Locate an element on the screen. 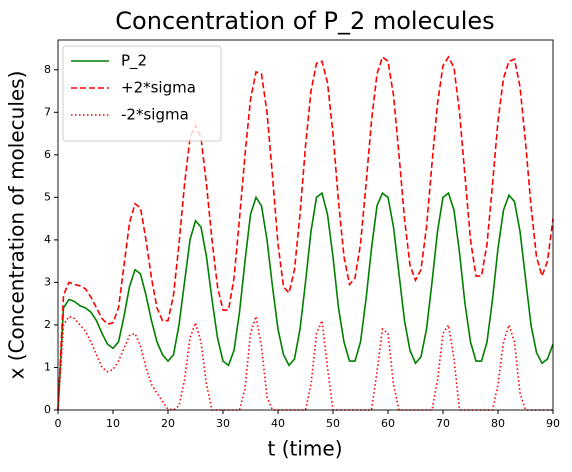 This screenshot has width=572, height=472. y-axis-label: x (Concentration of molecules) is located at coordinates (17, 225).